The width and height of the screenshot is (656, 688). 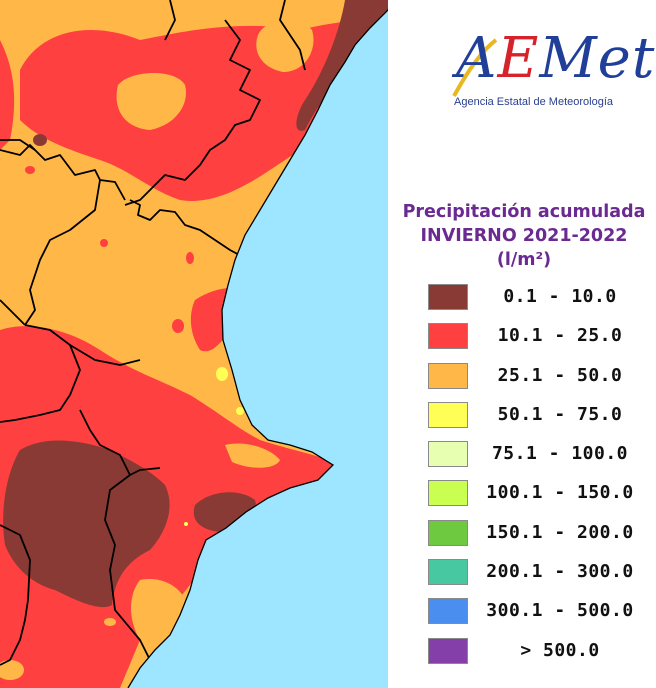 What do you see at coordinates (560, 572) in the screenshot?
I see `legend-label: 200.1 - 300.0` at bounding box center [560, 572].